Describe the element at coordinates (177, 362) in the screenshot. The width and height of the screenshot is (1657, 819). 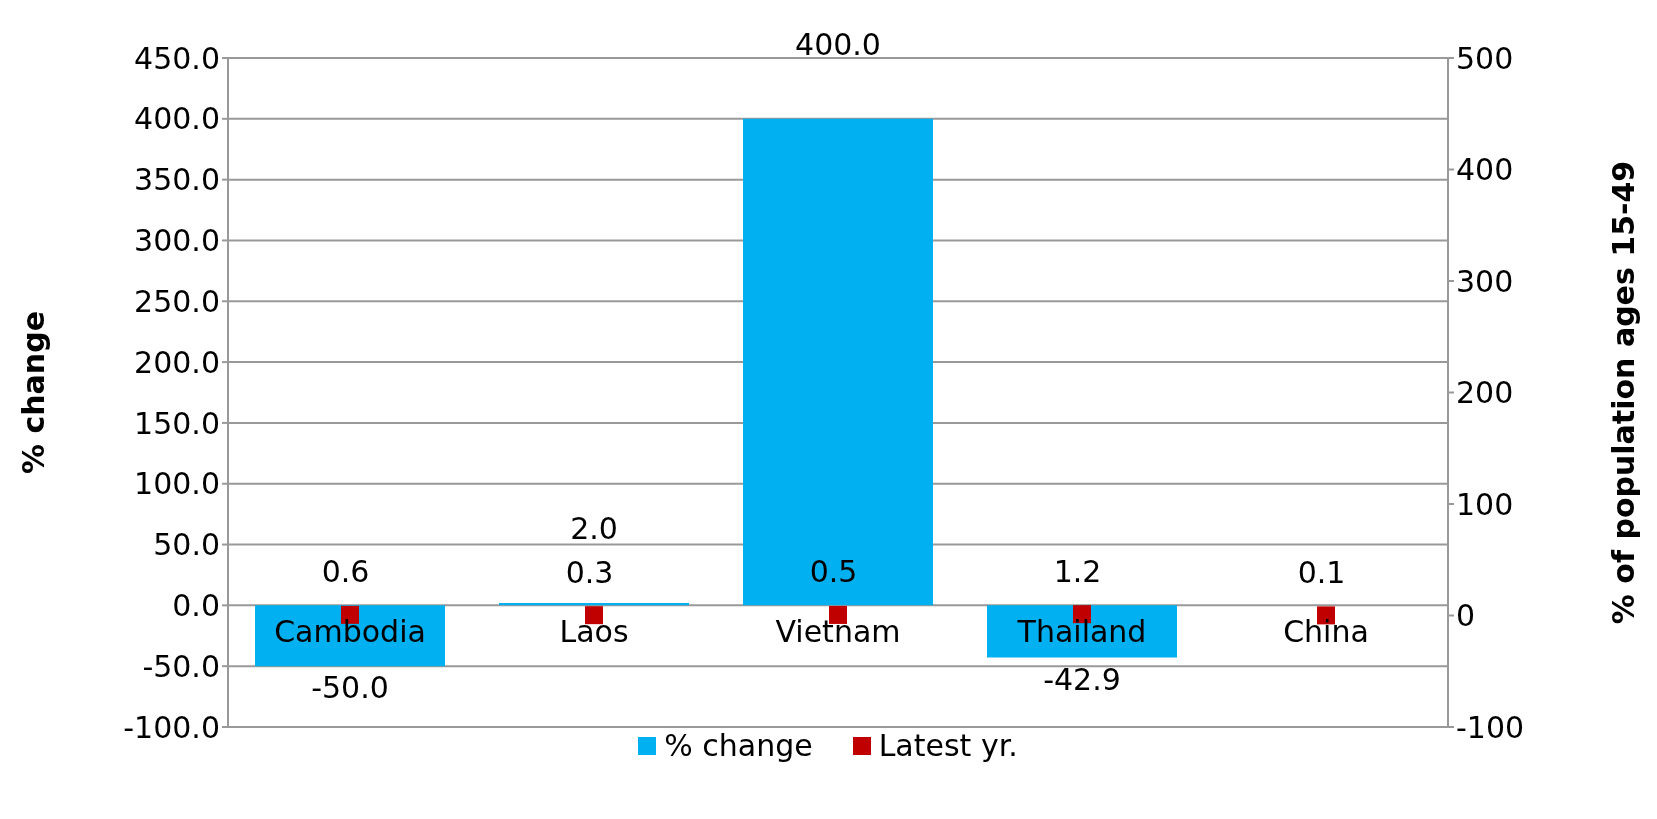
I see `y-tick-label: 200.0` at that location.